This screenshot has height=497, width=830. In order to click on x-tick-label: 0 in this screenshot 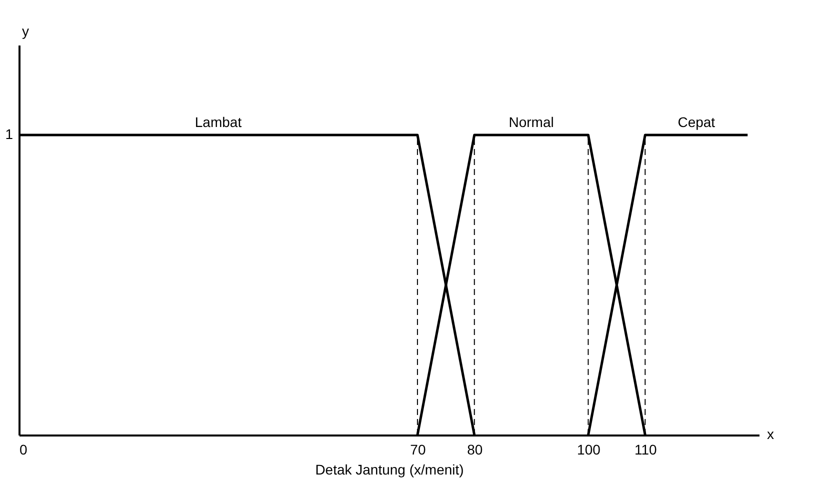, I will do `click(24, 450)`.